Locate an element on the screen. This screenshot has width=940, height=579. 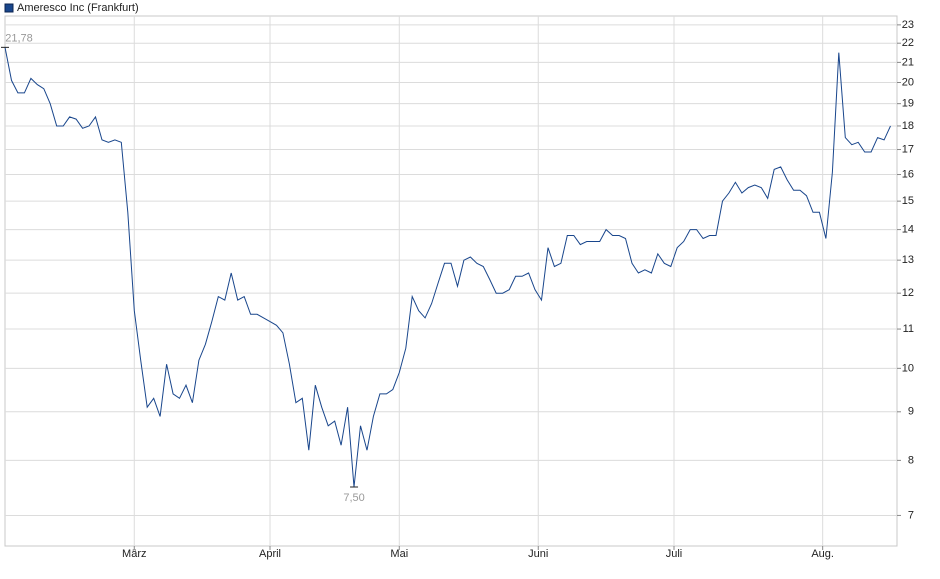
y-tick-label: 12 is located at coordinates (908, 293).